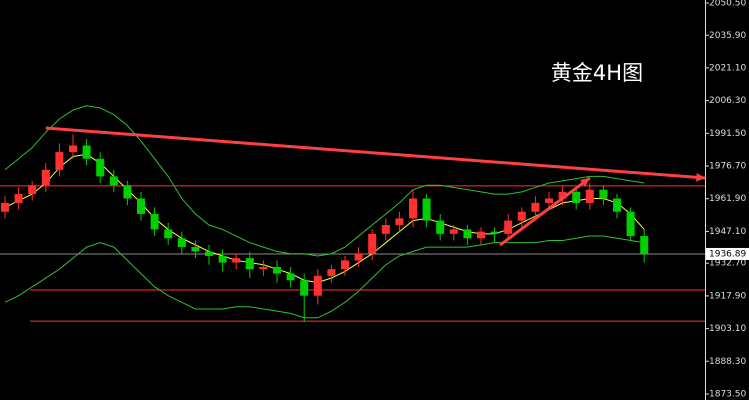 The width and height of the screenshot is (749, 400). What do you see at coordinates (727, 329) in the screenshot?
I see `y-tick-label: 1903.10` at bounding box center [727, 329].